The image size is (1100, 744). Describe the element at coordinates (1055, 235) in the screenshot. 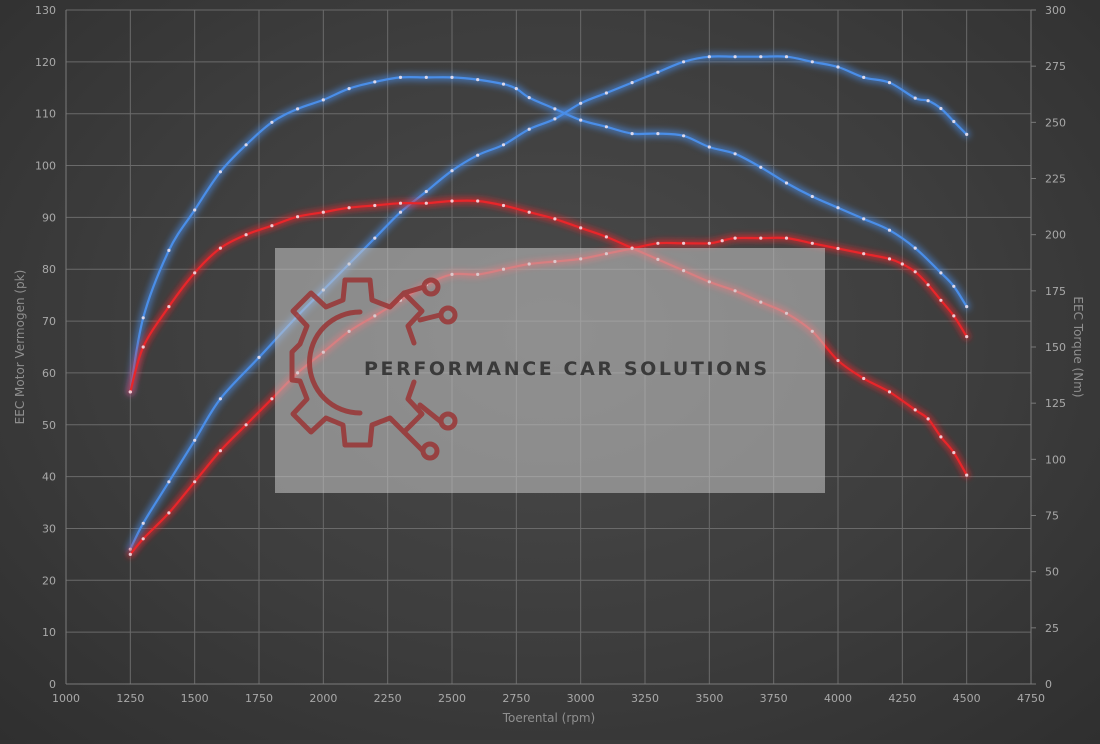

I see `y-right-tick-label: 200` at that location.